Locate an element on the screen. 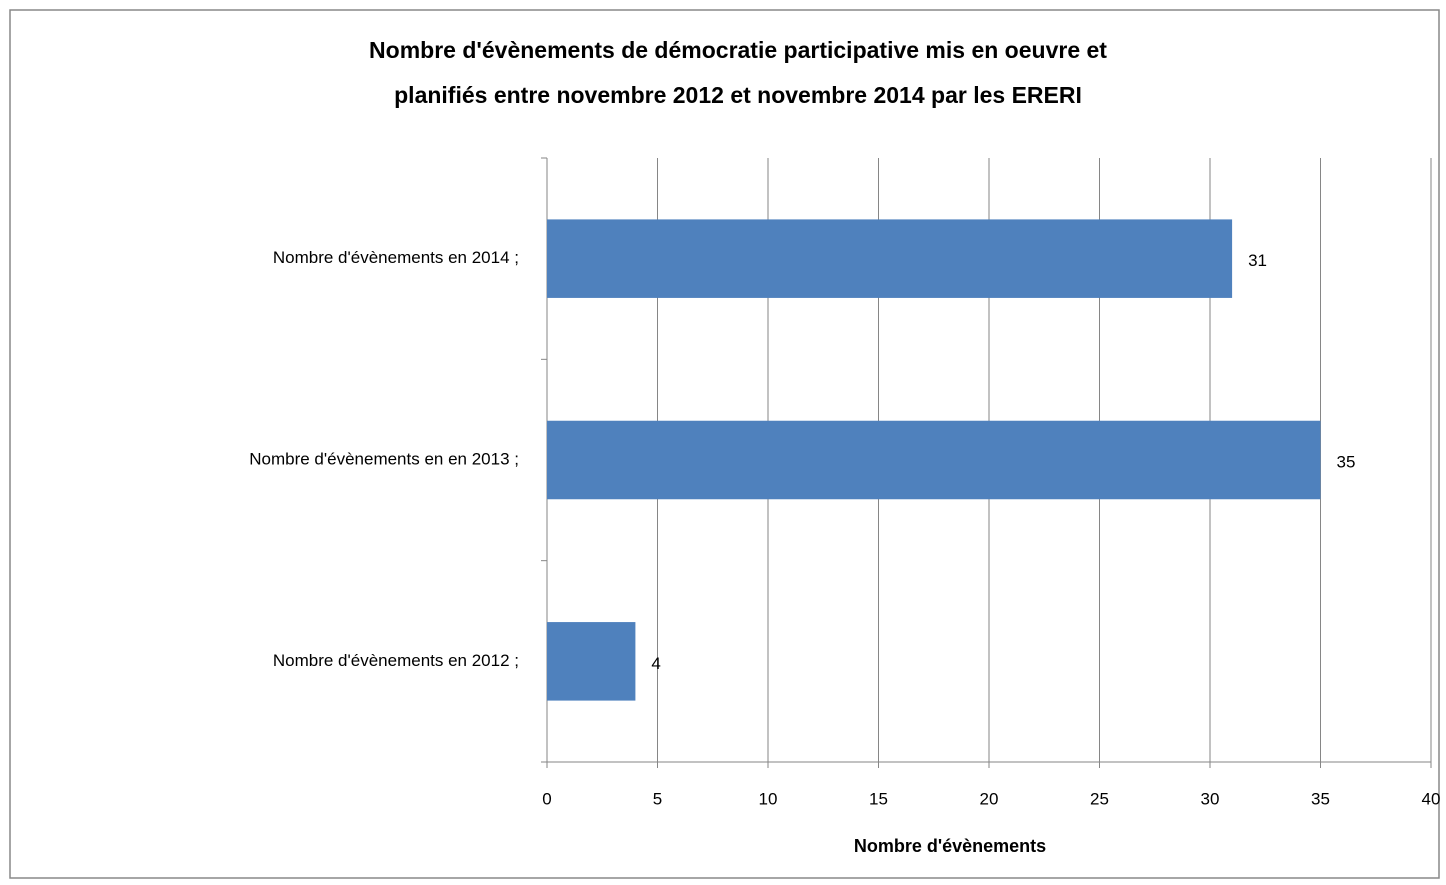 The image size is (1446, 885). y-tick-label: Nombre d'évènements en en 2013 ; is located at coordinates (384, 458).